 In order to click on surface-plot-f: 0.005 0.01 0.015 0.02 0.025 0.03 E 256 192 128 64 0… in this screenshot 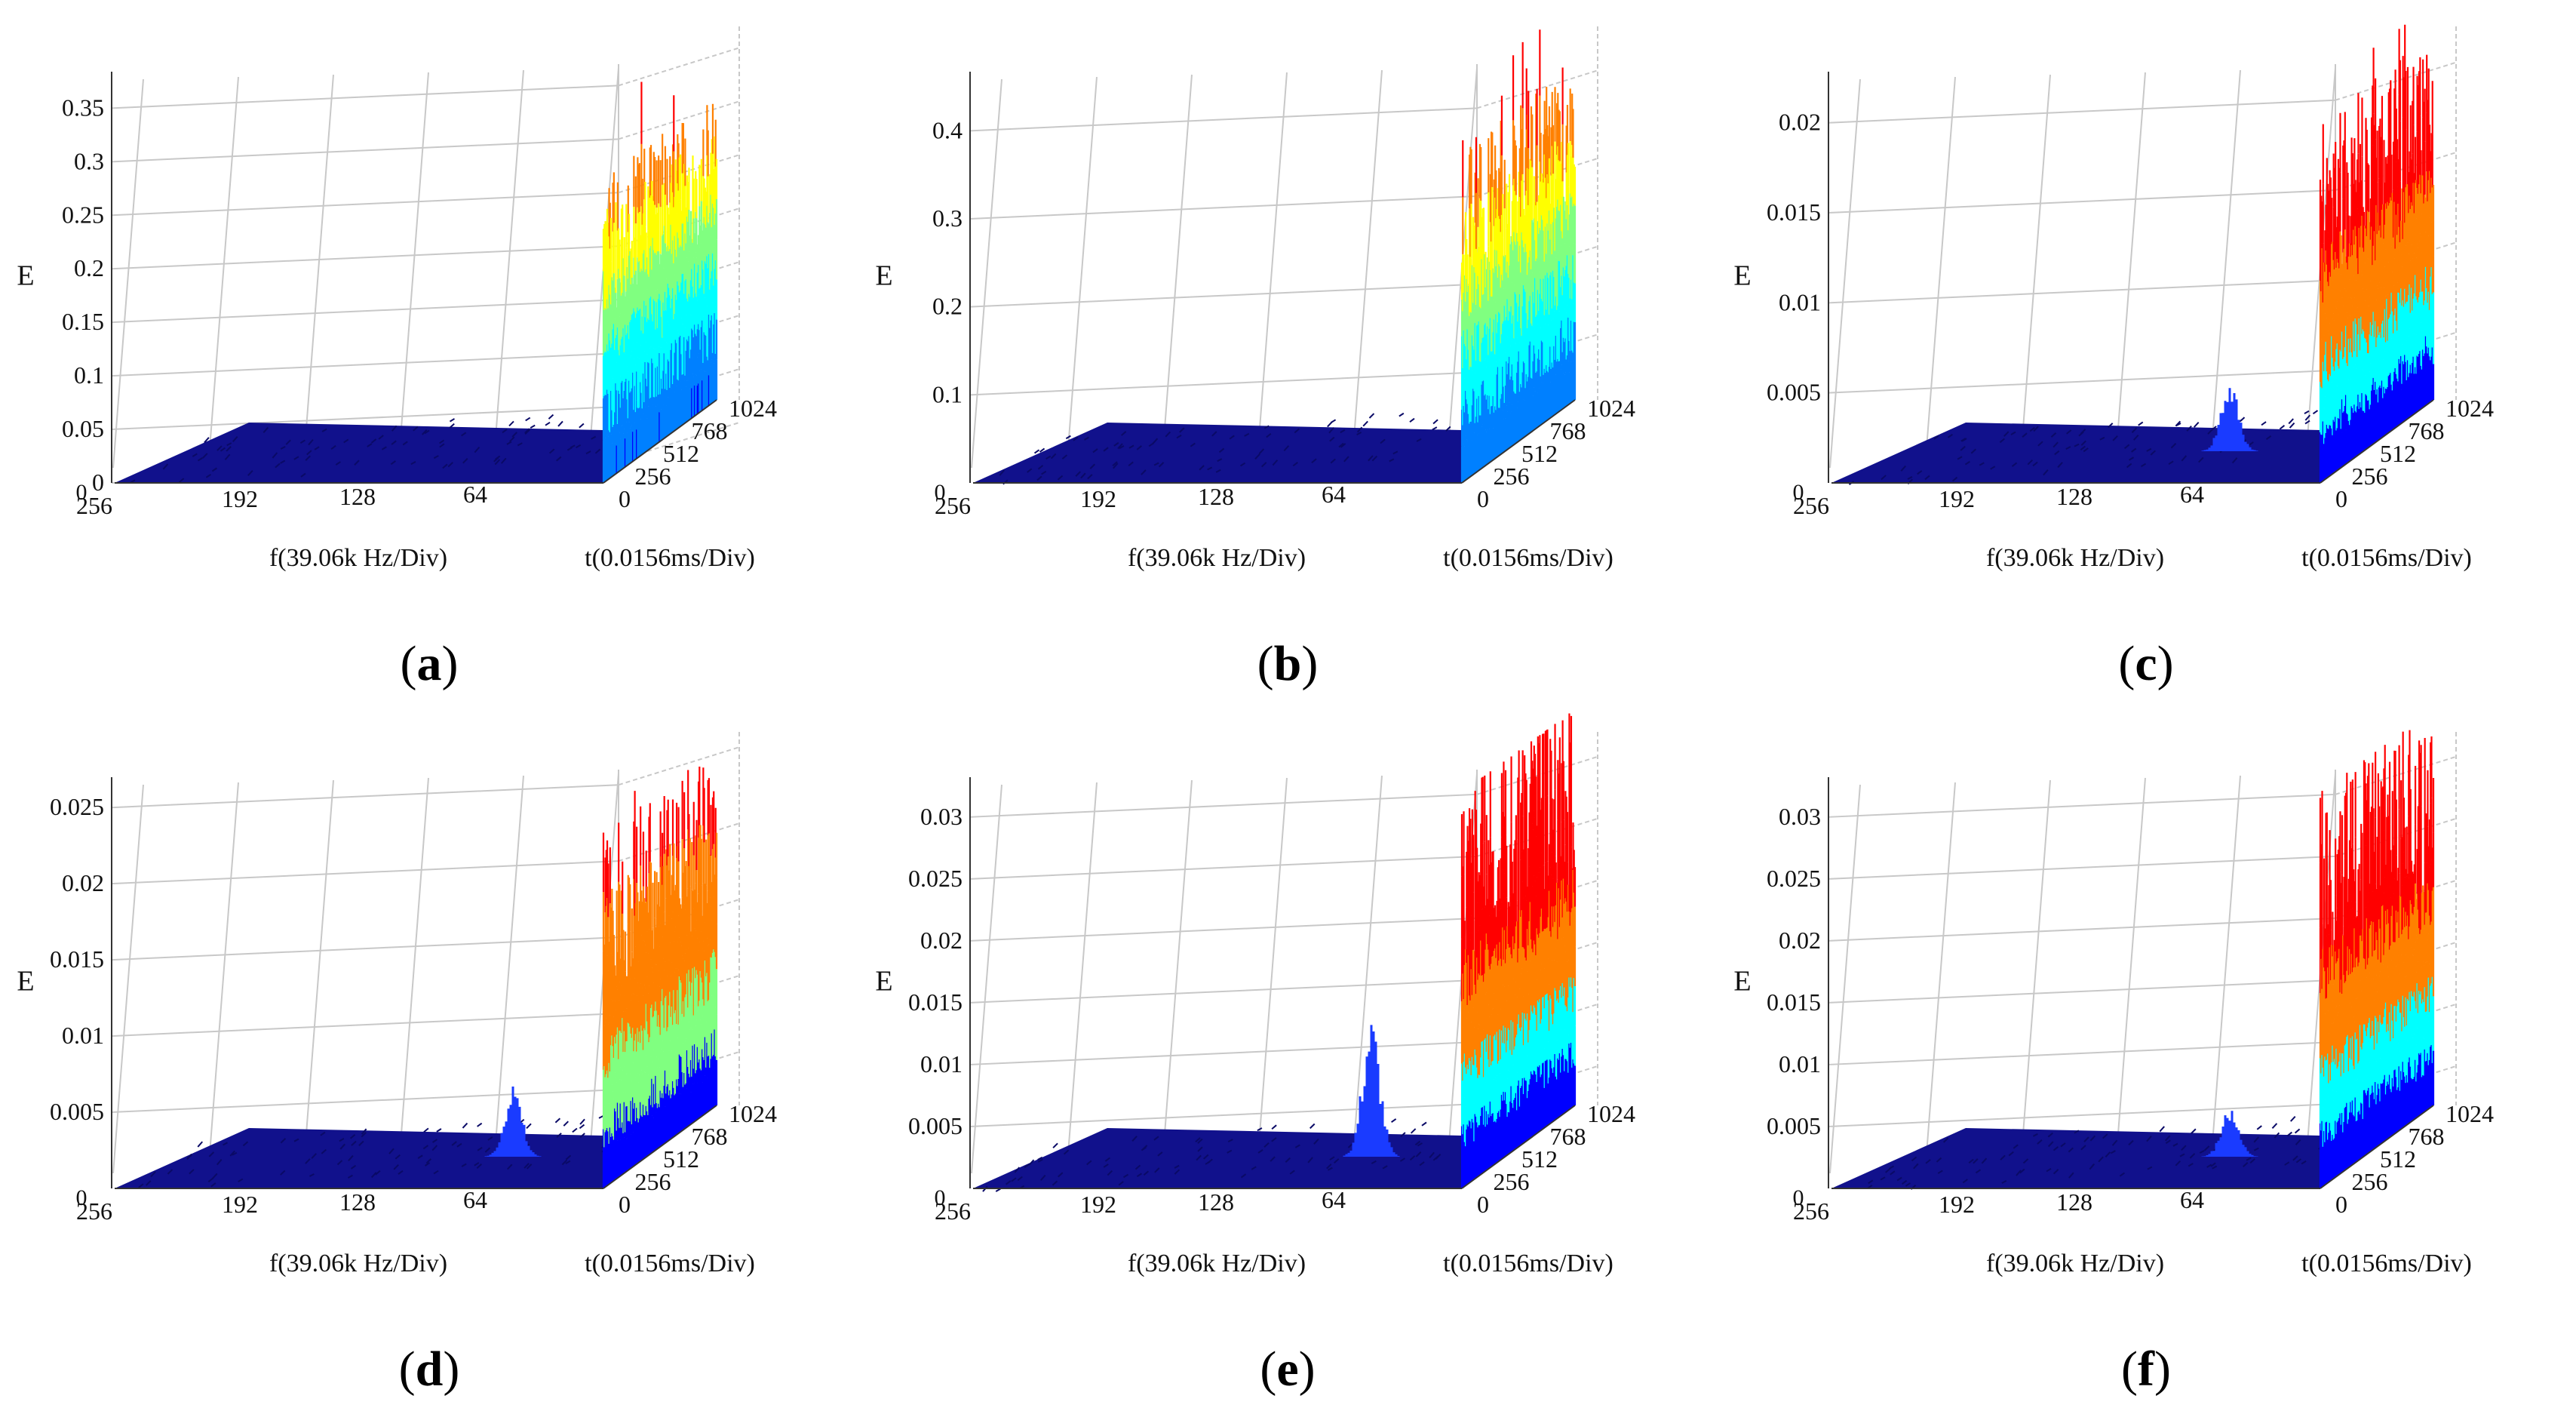, I will do `click(2113, 1003)`.